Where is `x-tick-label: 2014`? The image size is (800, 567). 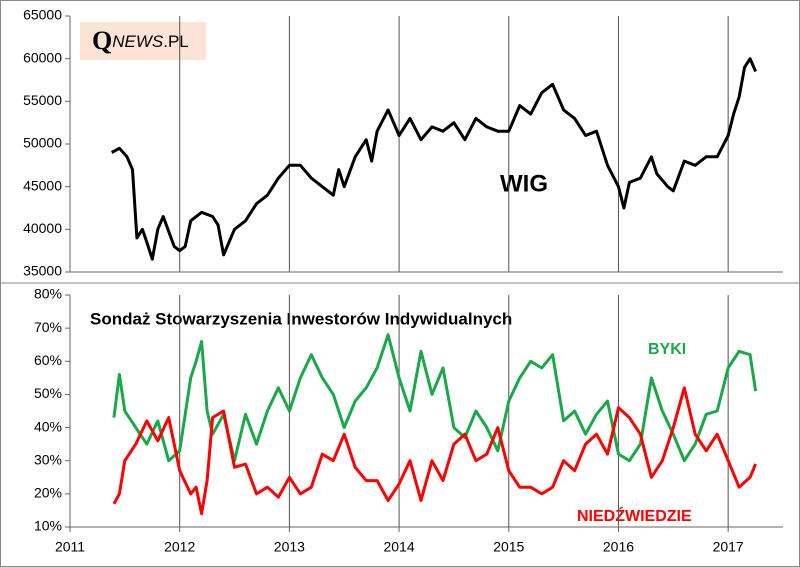
x-tick-label: 2014 is located at coordinates (398, 547).